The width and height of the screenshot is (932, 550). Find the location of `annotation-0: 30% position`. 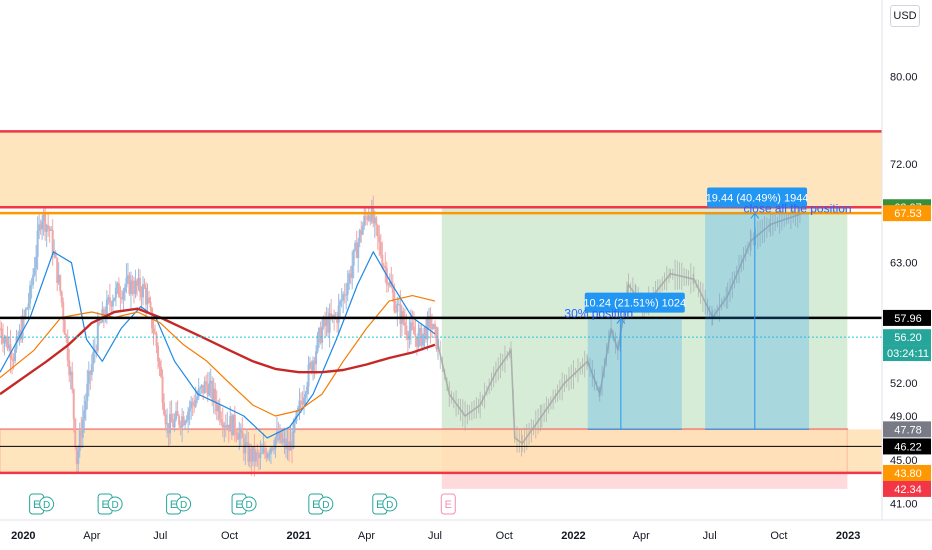

annotation-0: 30% position is located at coordinates (598, 313).